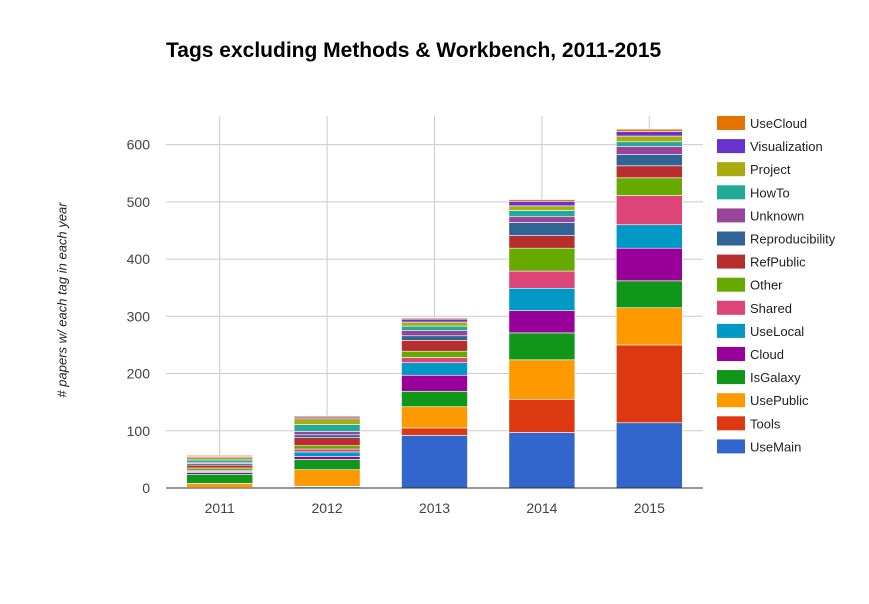 Image resolution: width=869 pixels, height=604 pixels. What do you see at coordinates (731, 307) in the screenshot?
I see `legend-swatch-shared` at bounding box center [731, 307].